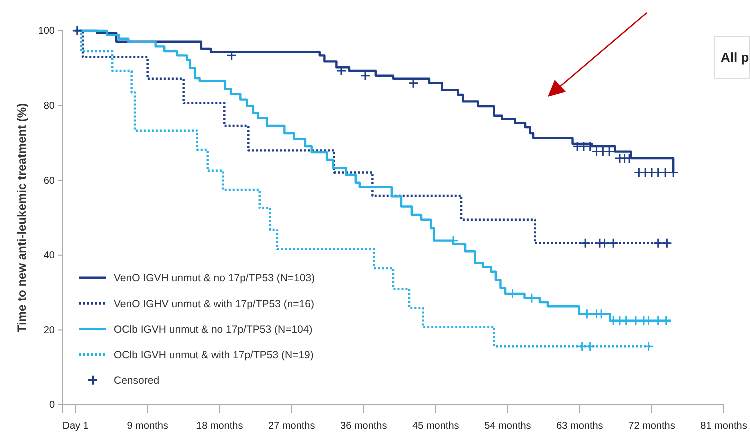  Describe the element at coordinates (137, 381) in the screenshot. I see `legend-label: Censored` at that location.